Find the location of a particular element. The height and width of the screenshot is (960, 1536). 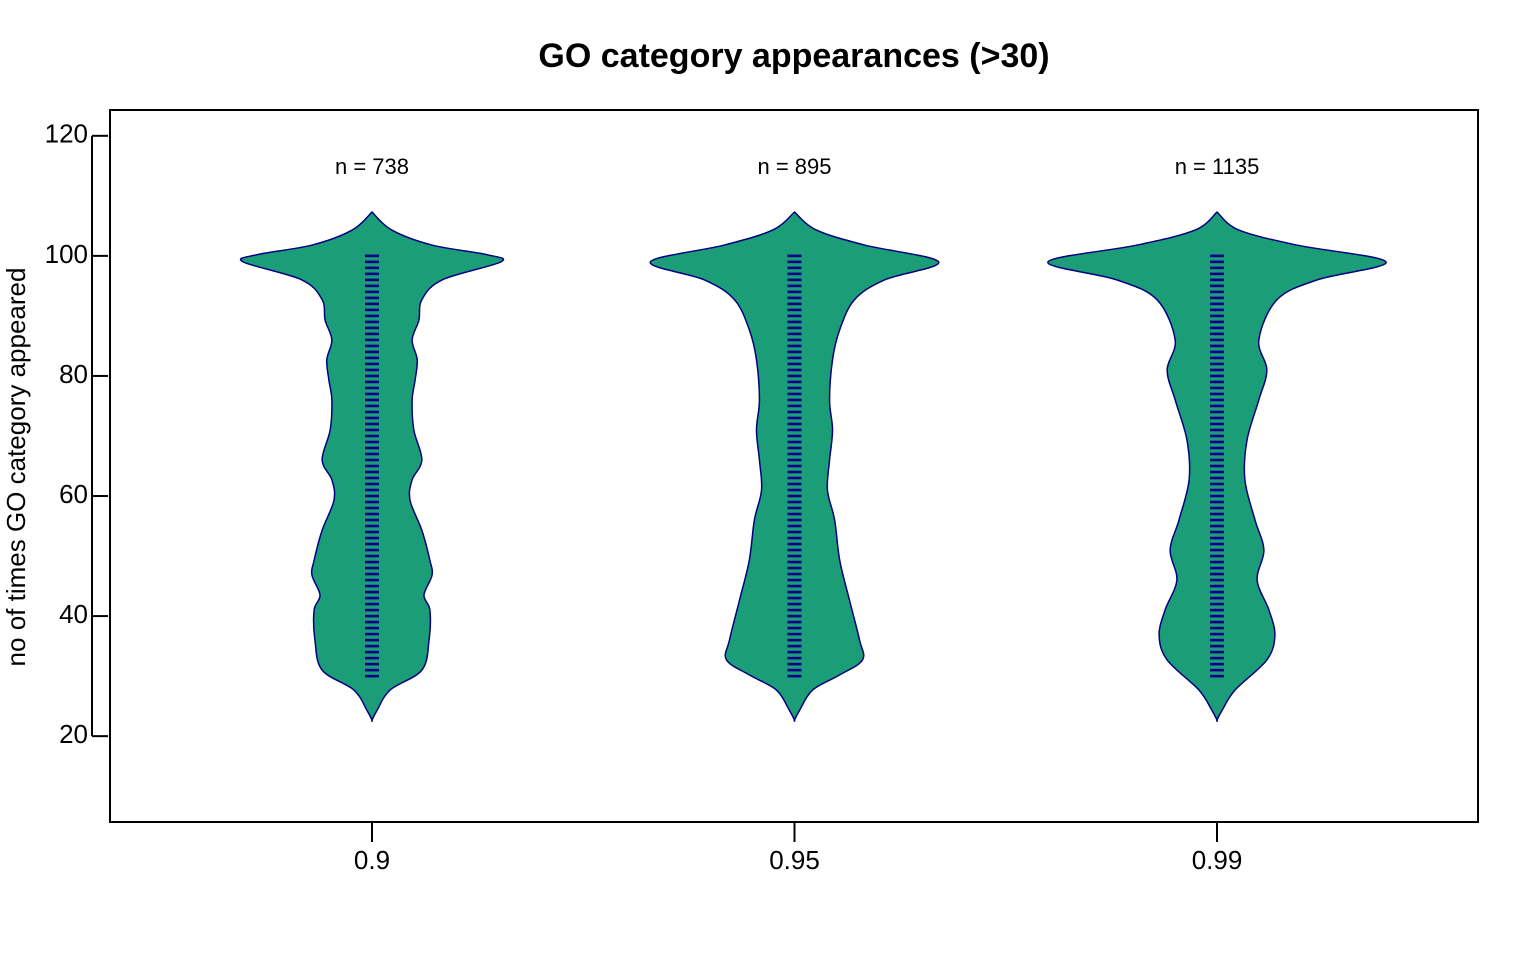

count-label: n = 1135 is located at coordinates (1217, 166).